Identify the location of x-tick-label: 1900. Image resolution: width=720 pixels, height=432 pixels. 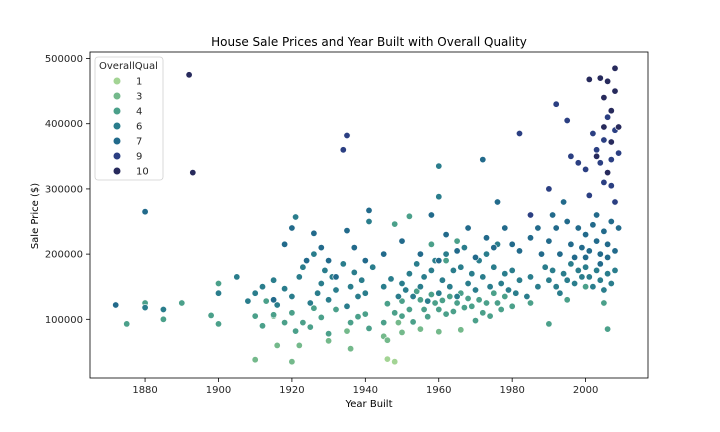
(218, 390).